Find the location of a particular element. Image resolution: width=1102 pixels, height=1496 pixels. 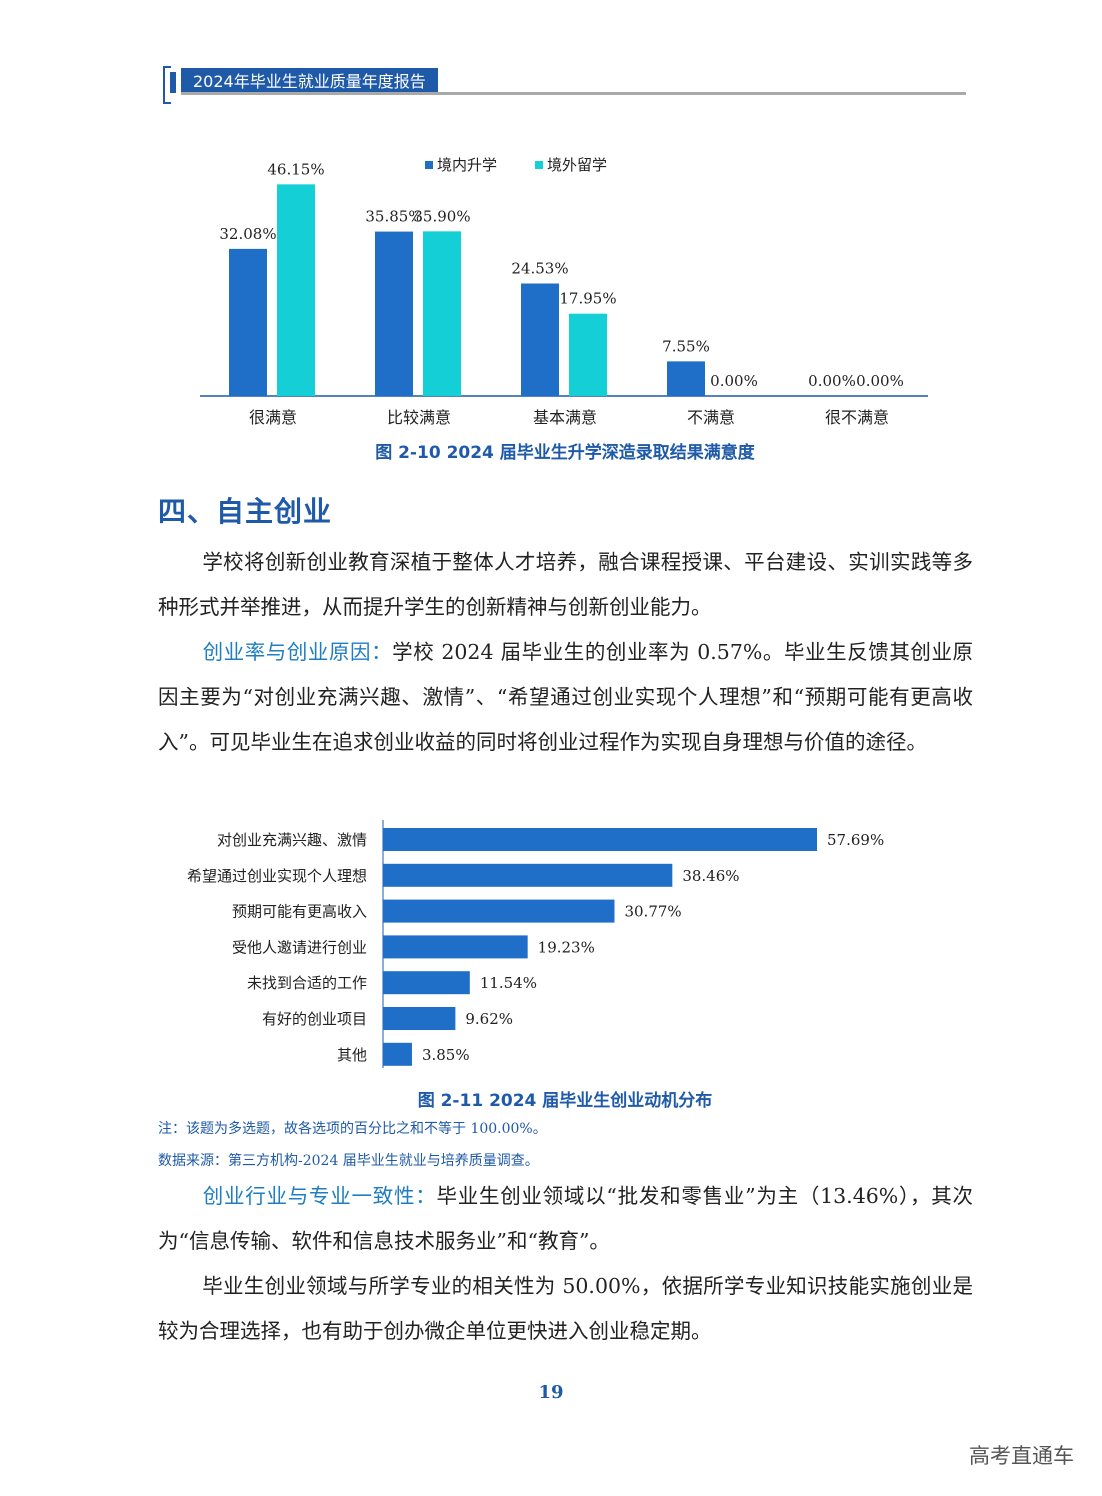

data-label: 17.95% is located at coordinates (587, 299).